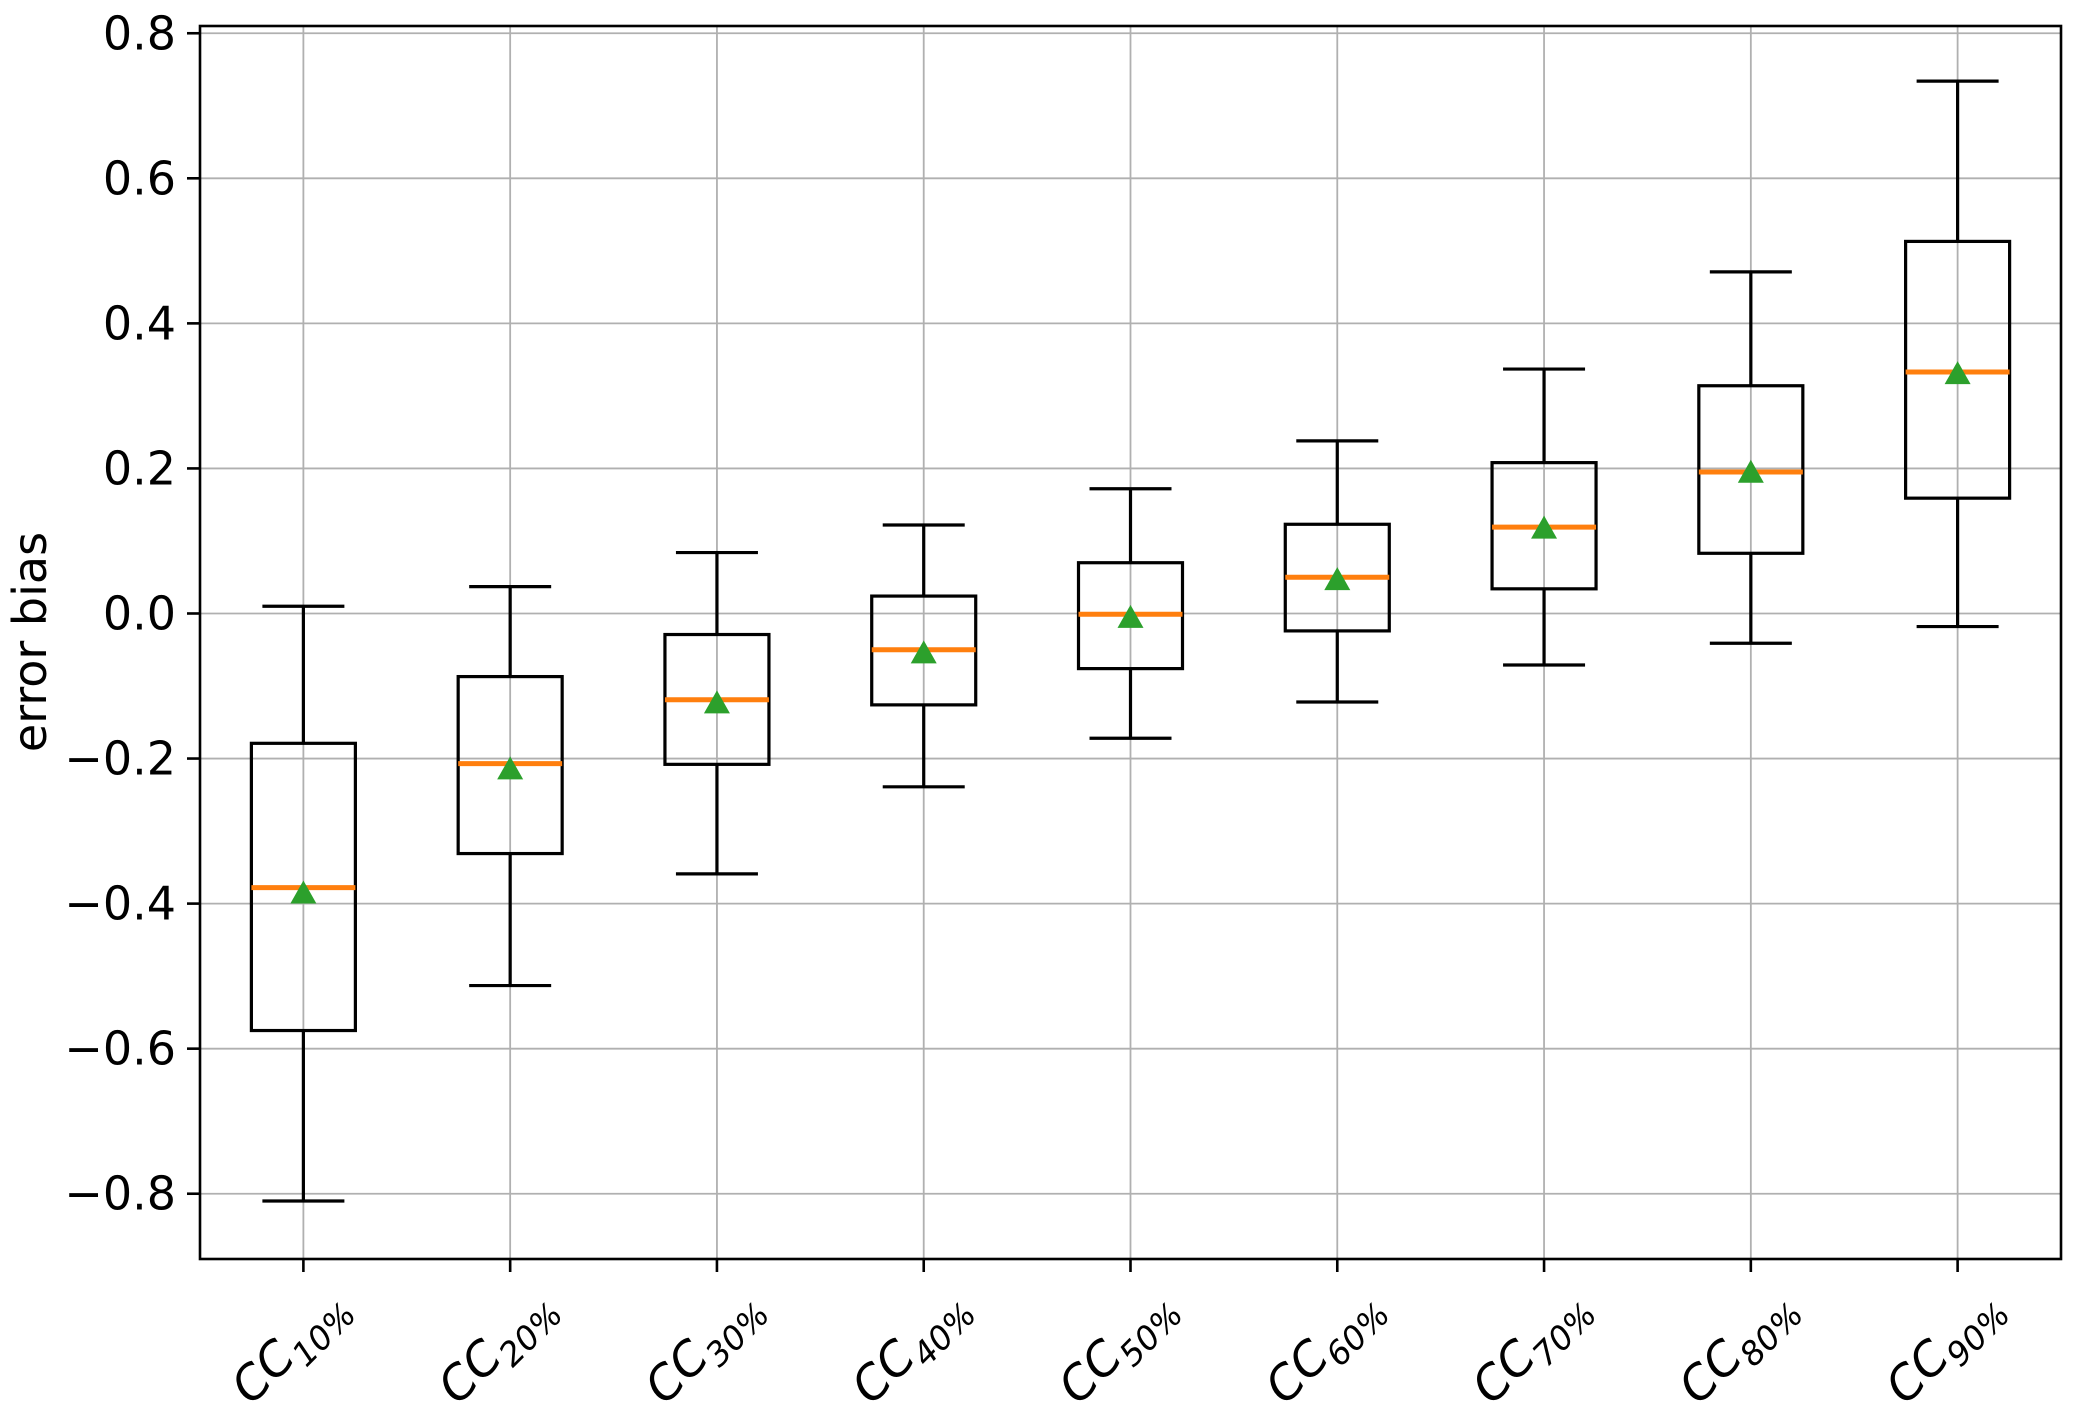 Image resolution: width=2081 pixels, height=1424 pixels. What do you see at coordinates (1564, 1334) in the screenshot?
I see `x-tick-label-subscript: 70%` at bounding box center [1564, 1334].